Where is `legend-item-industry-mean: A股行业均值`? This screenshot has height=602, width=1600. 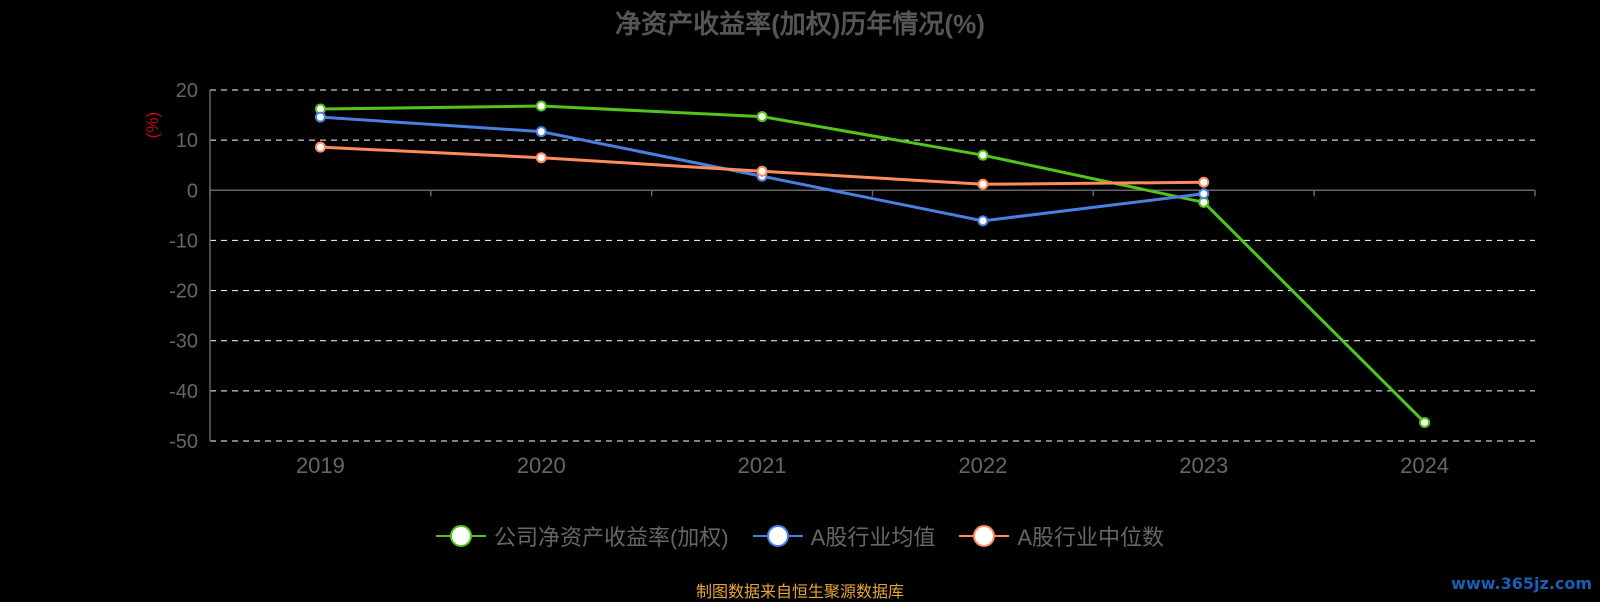
legend-item-industry-mean: A股行业均值 is located at coordinates (844, 536).